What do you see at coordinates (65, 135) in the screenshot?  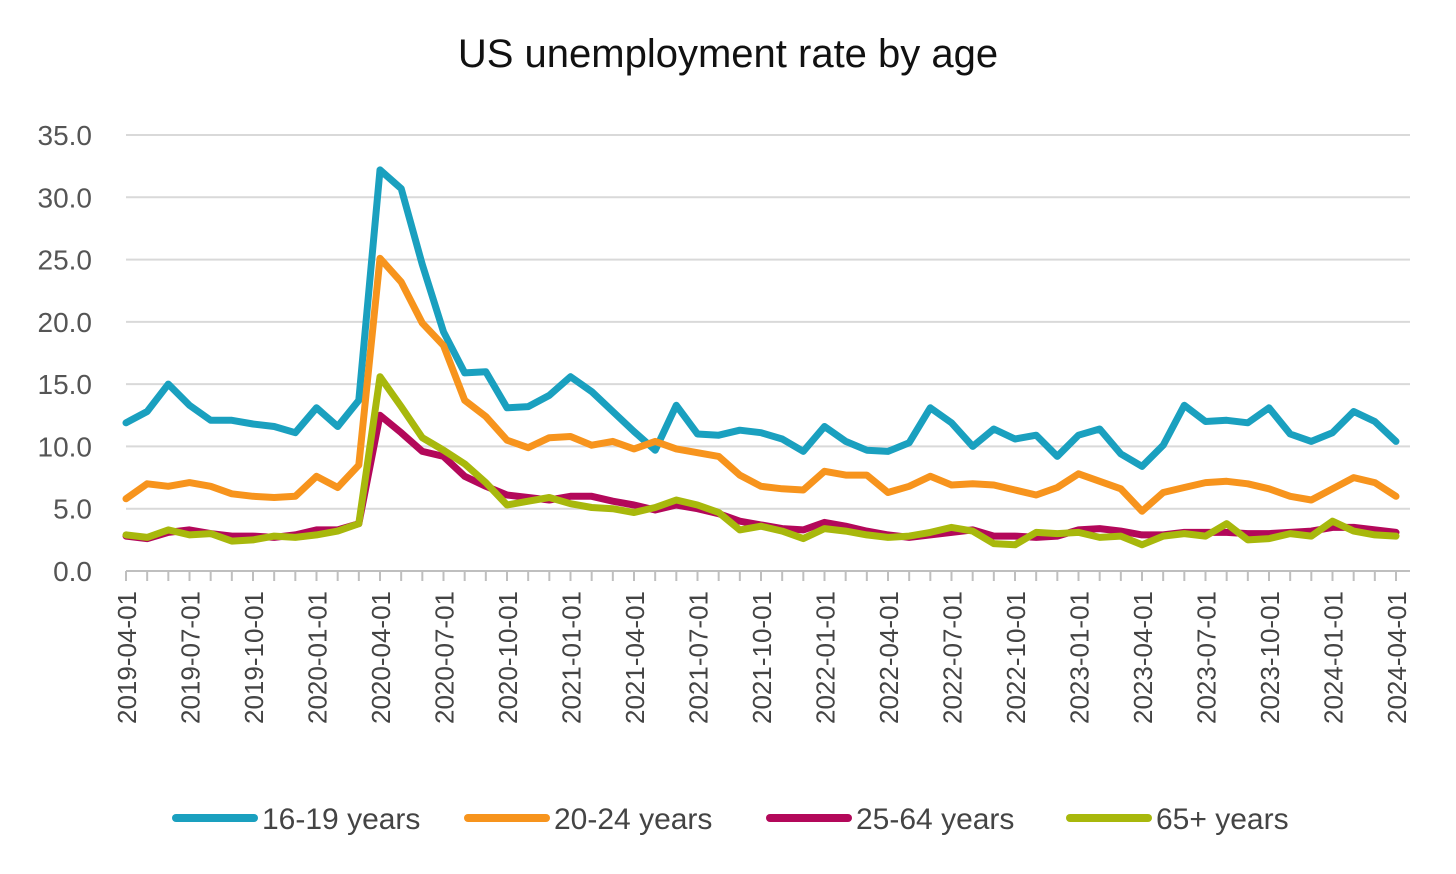 I see `y-tick-label: 35.0` at bounding box center [65, 135].